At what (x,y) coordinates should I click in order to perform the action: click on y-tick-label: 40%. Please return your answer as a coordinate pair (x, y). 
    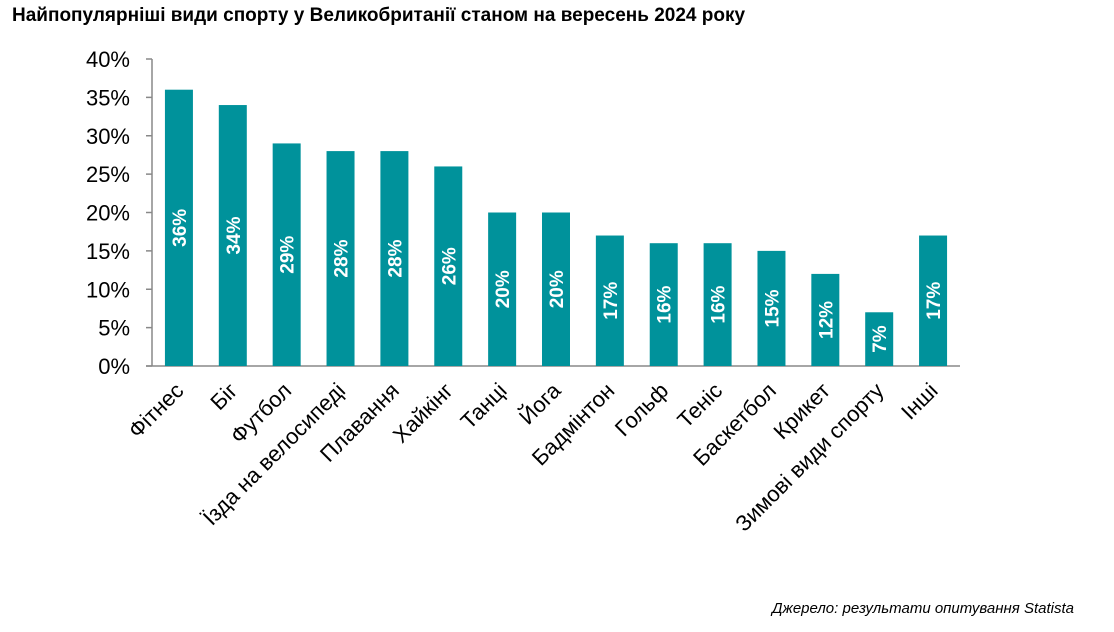
    Looking at the image, I should click on (108, 59).